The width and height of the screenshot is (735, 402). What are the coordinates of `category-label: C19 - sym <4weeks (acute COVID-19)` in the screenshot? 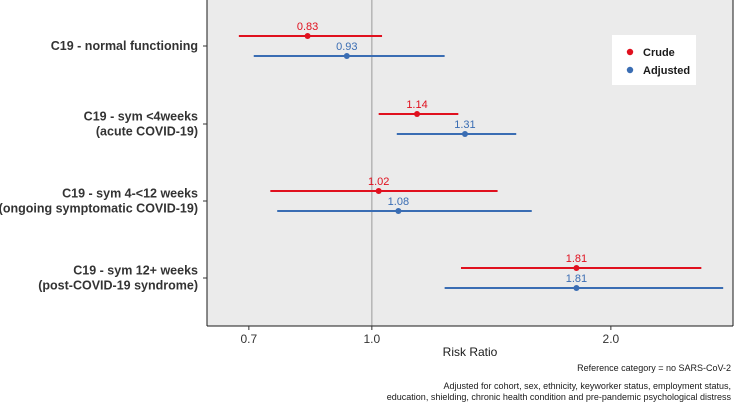 It's located at (141, 124).